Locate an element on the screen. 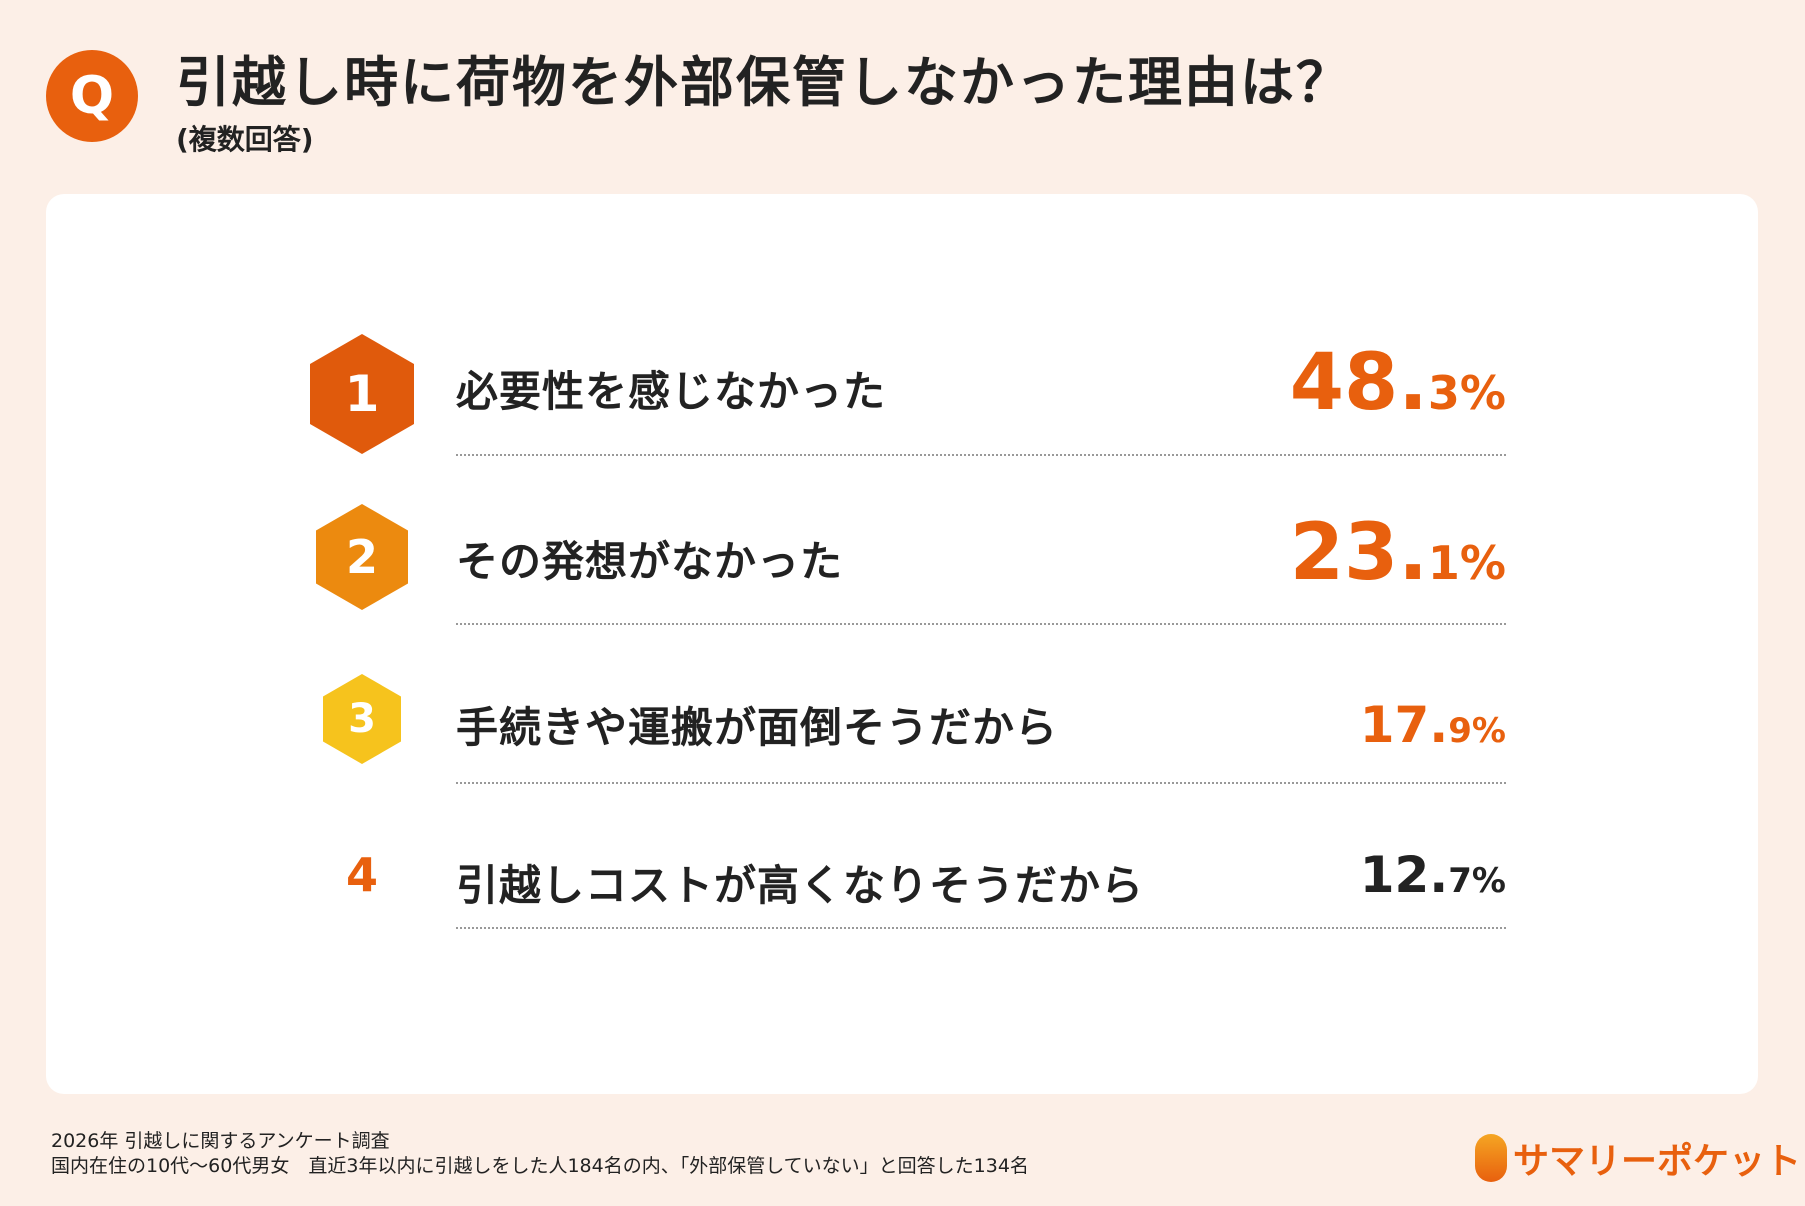  survey-title: 2026年 引越しに関するアンケート調査 is located at coordinates (220, 1141).